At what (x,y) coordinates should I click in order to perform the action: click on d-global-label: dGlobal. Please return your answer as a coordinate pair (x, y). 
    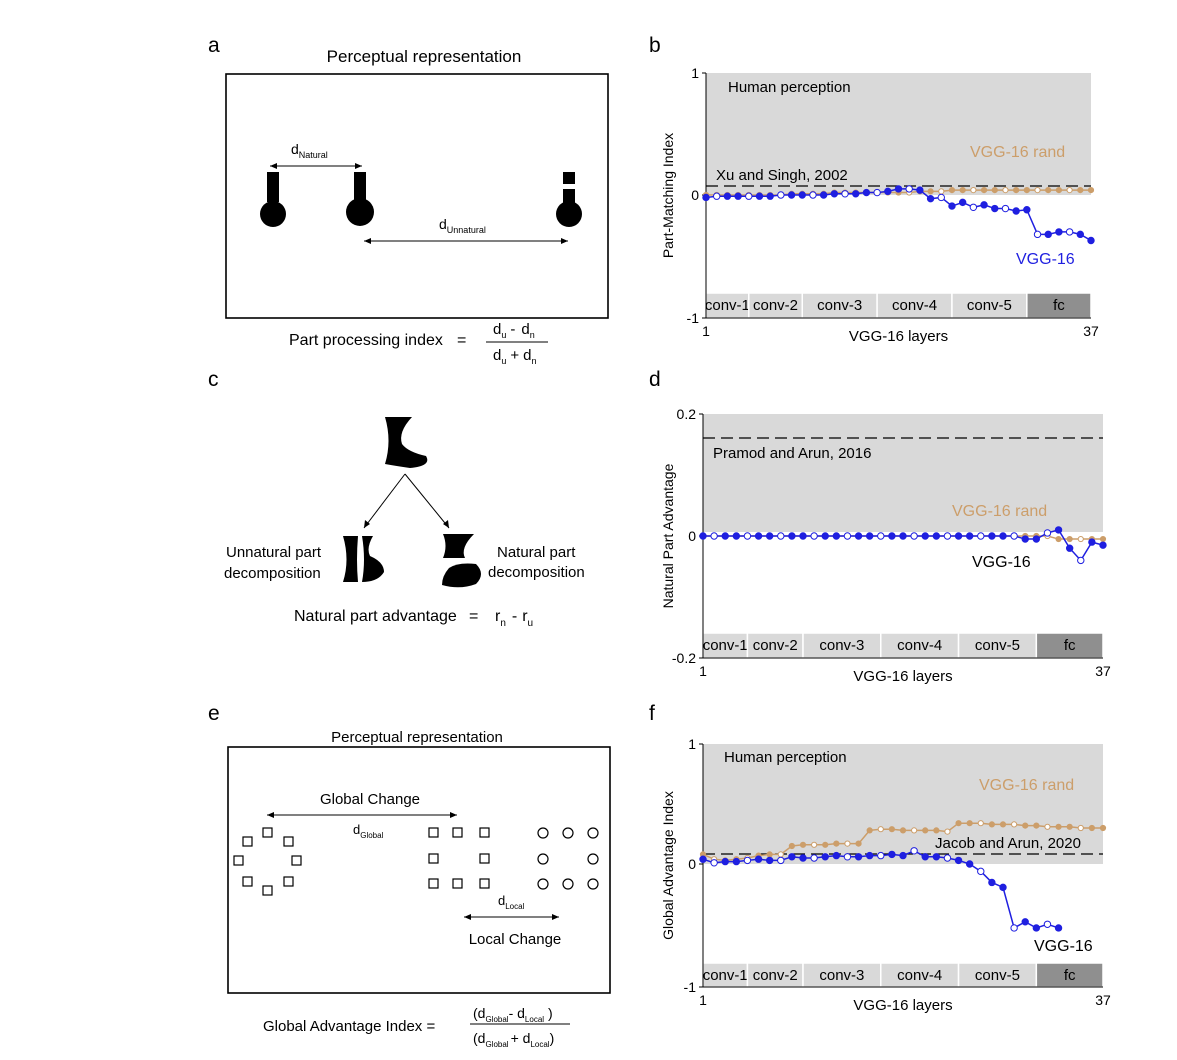
    Looking at the image, I should click on (368, 831).